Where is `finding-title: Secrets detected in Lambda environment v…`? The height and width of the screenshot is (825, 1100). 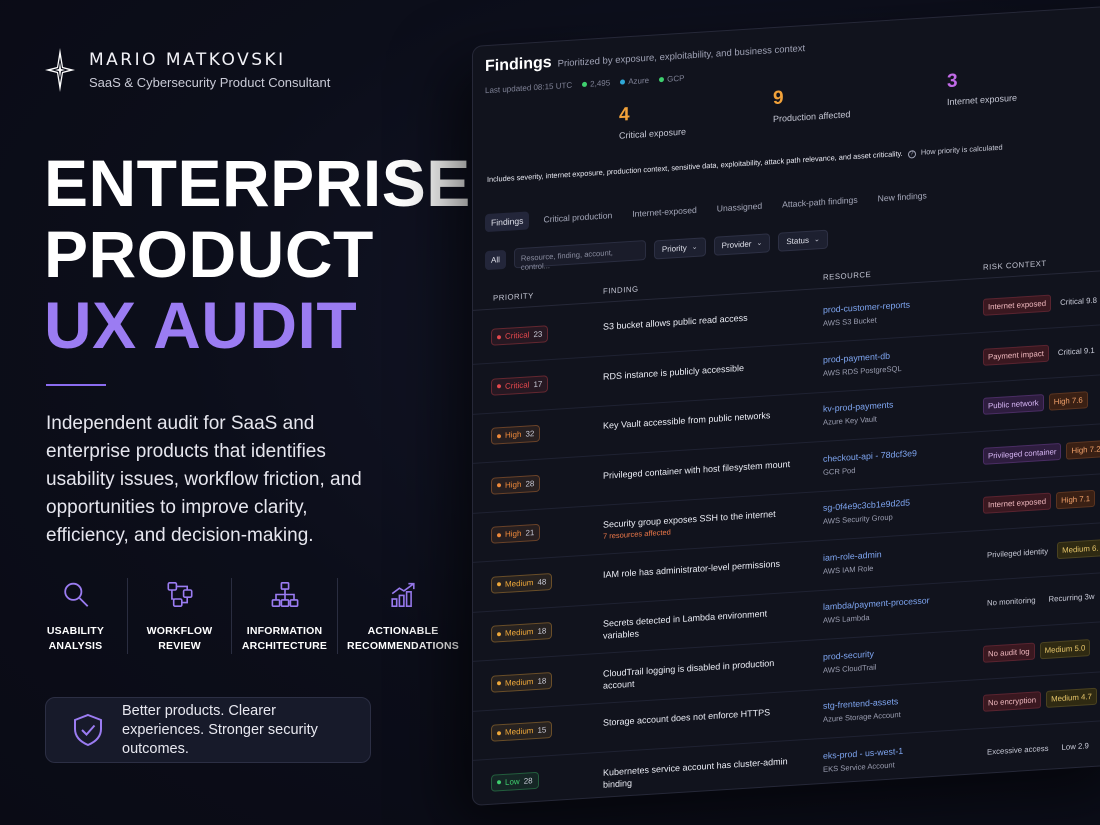 finding-title: Secrets detected in Lambda environment v… is located at coordinates (685, 624).